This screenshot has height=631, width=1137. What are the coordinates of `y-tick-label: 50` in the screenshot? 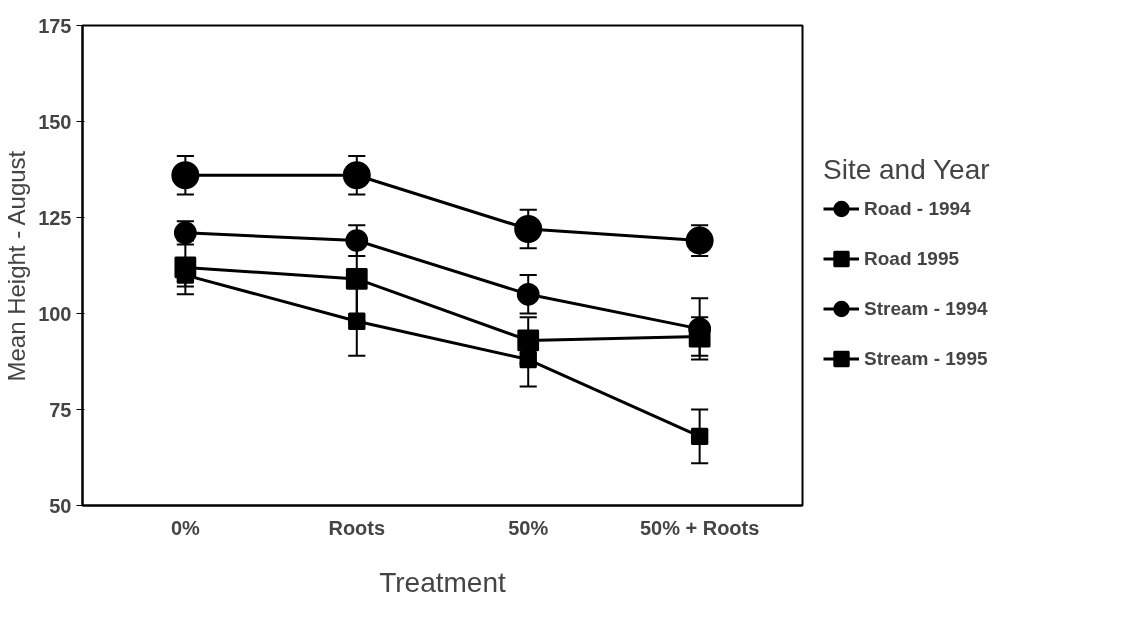 It's located at (60, 505).